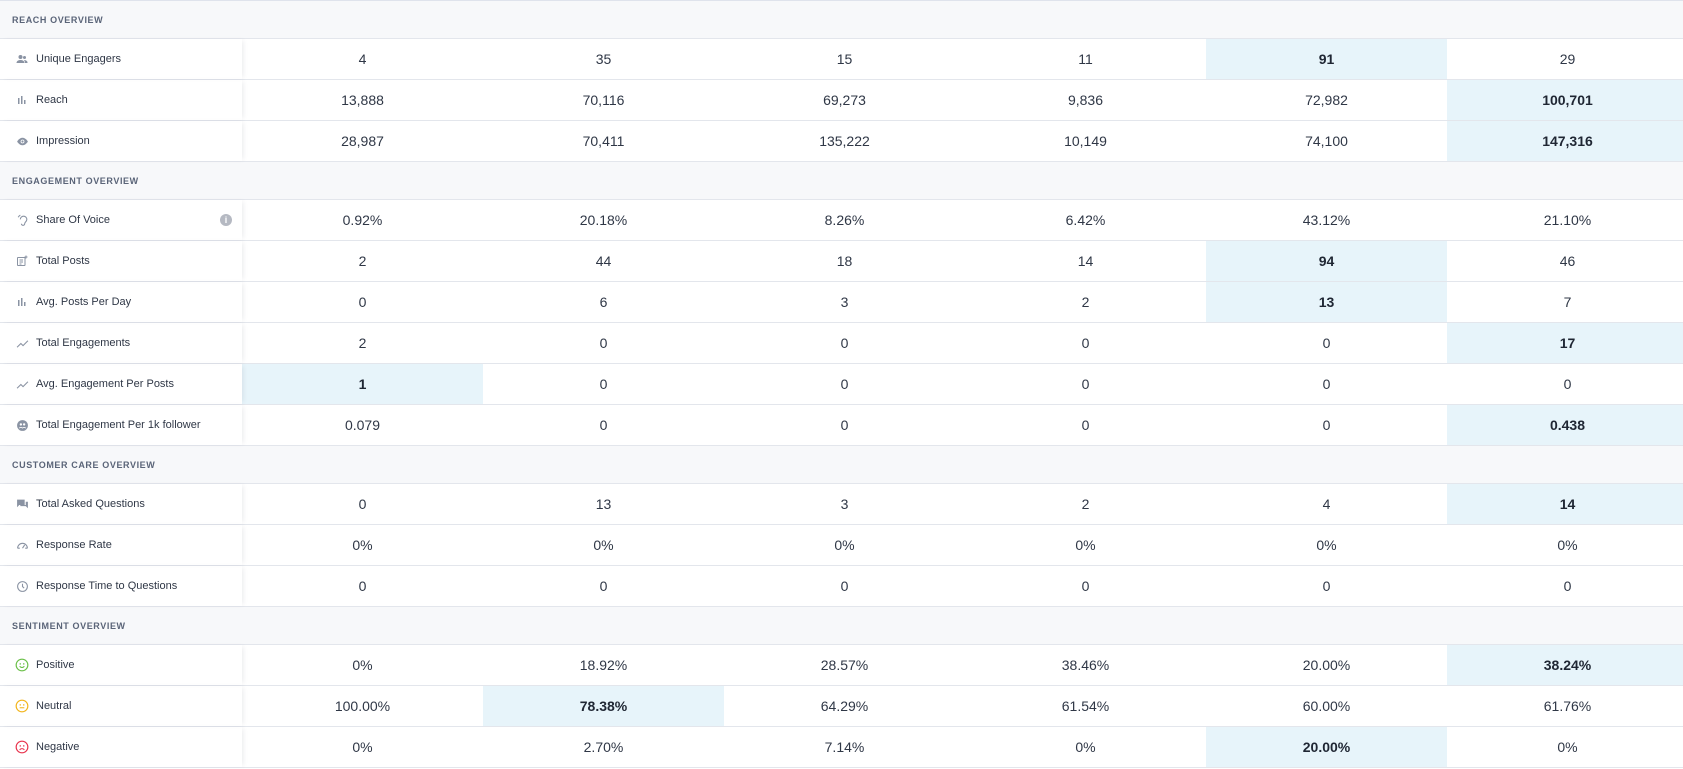  I want to click on value-cell: 74,100, so click(1326, 141).